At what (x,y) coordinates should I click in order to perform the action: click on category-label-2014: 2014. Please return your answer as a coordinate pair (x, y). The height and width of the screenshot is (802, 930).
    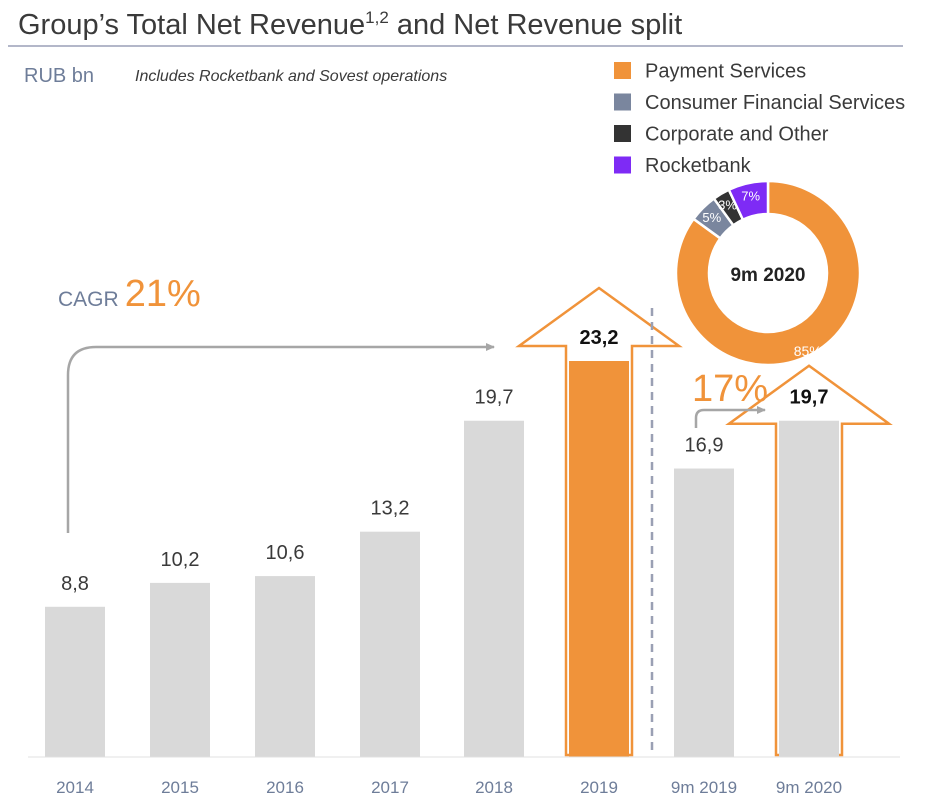
    Looking at the image, I should click on (75, 787).